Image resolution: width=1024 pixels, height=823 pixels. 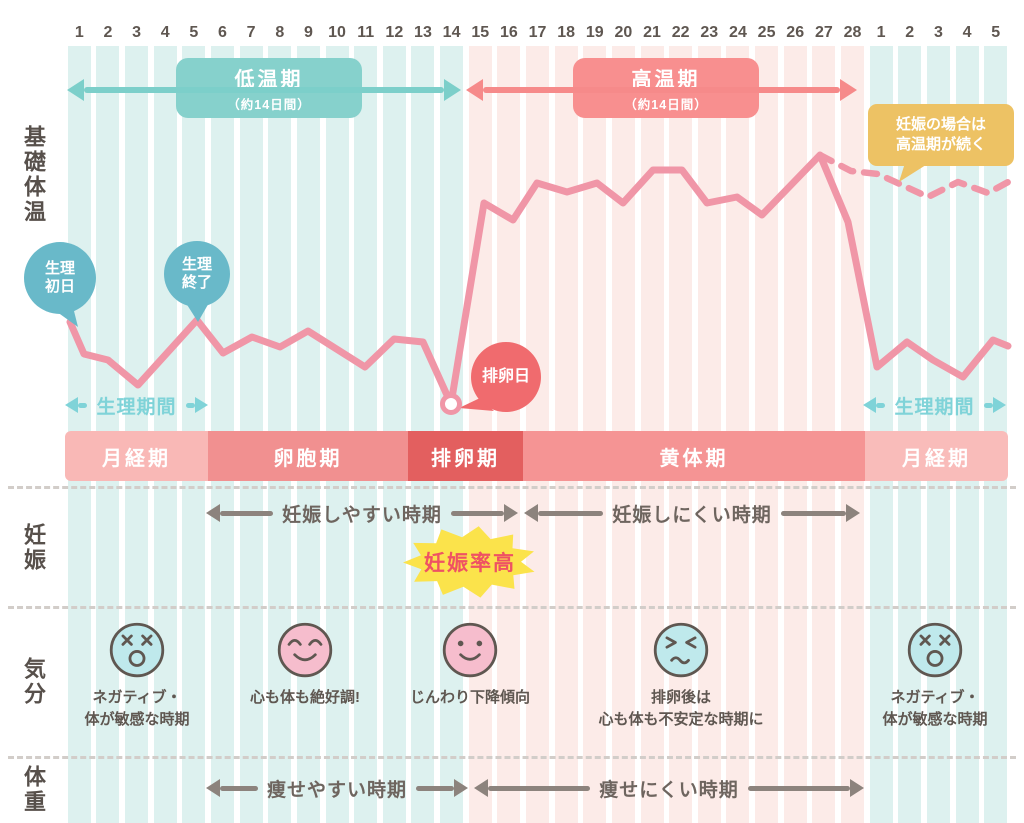 I want to click on mood-caption: じんわり下降傾向, so click(x=470, y=698).